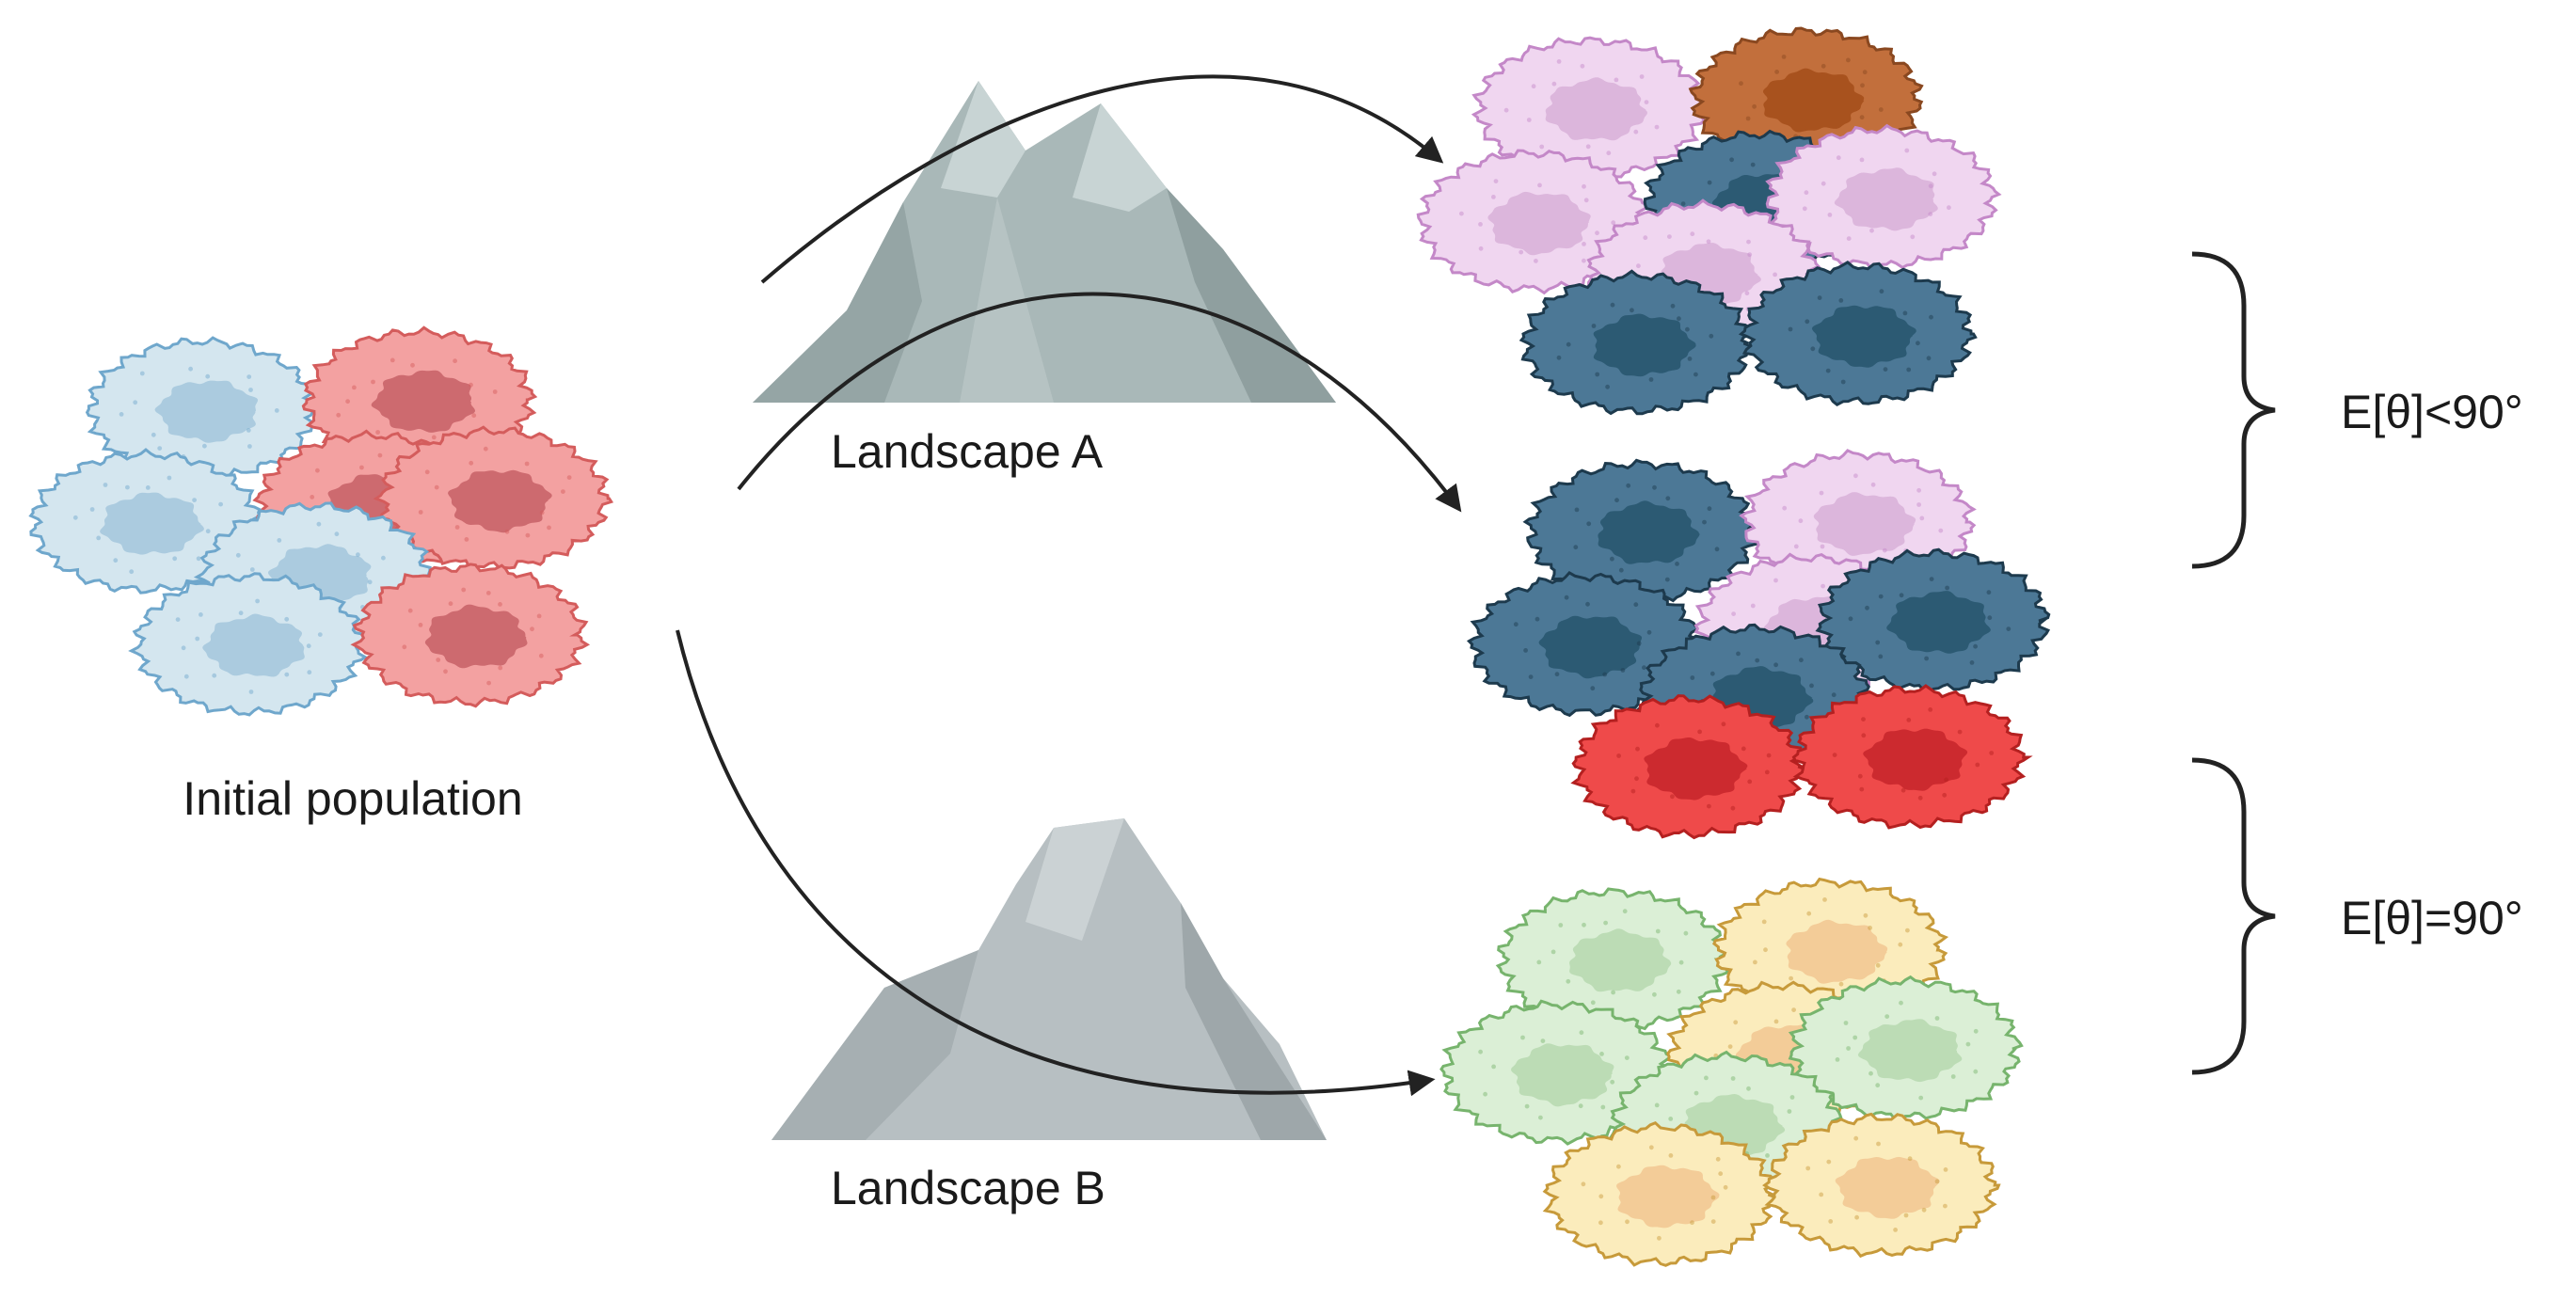 This screenshot has width=2576, height=1316. Describe the element at coordinates (2432, 412) in the screenshot. I see `bracket-top-label: E[θ]<90°` at that location.